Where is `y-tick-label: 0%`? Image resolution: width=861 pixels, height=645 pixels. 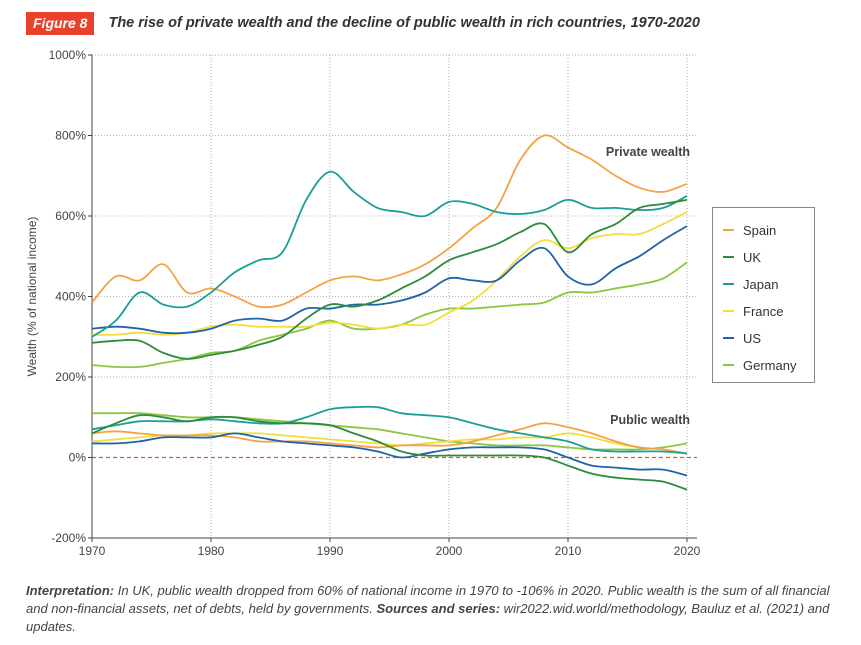 y-tick-label: 0% is located at coordinates (78, 458).